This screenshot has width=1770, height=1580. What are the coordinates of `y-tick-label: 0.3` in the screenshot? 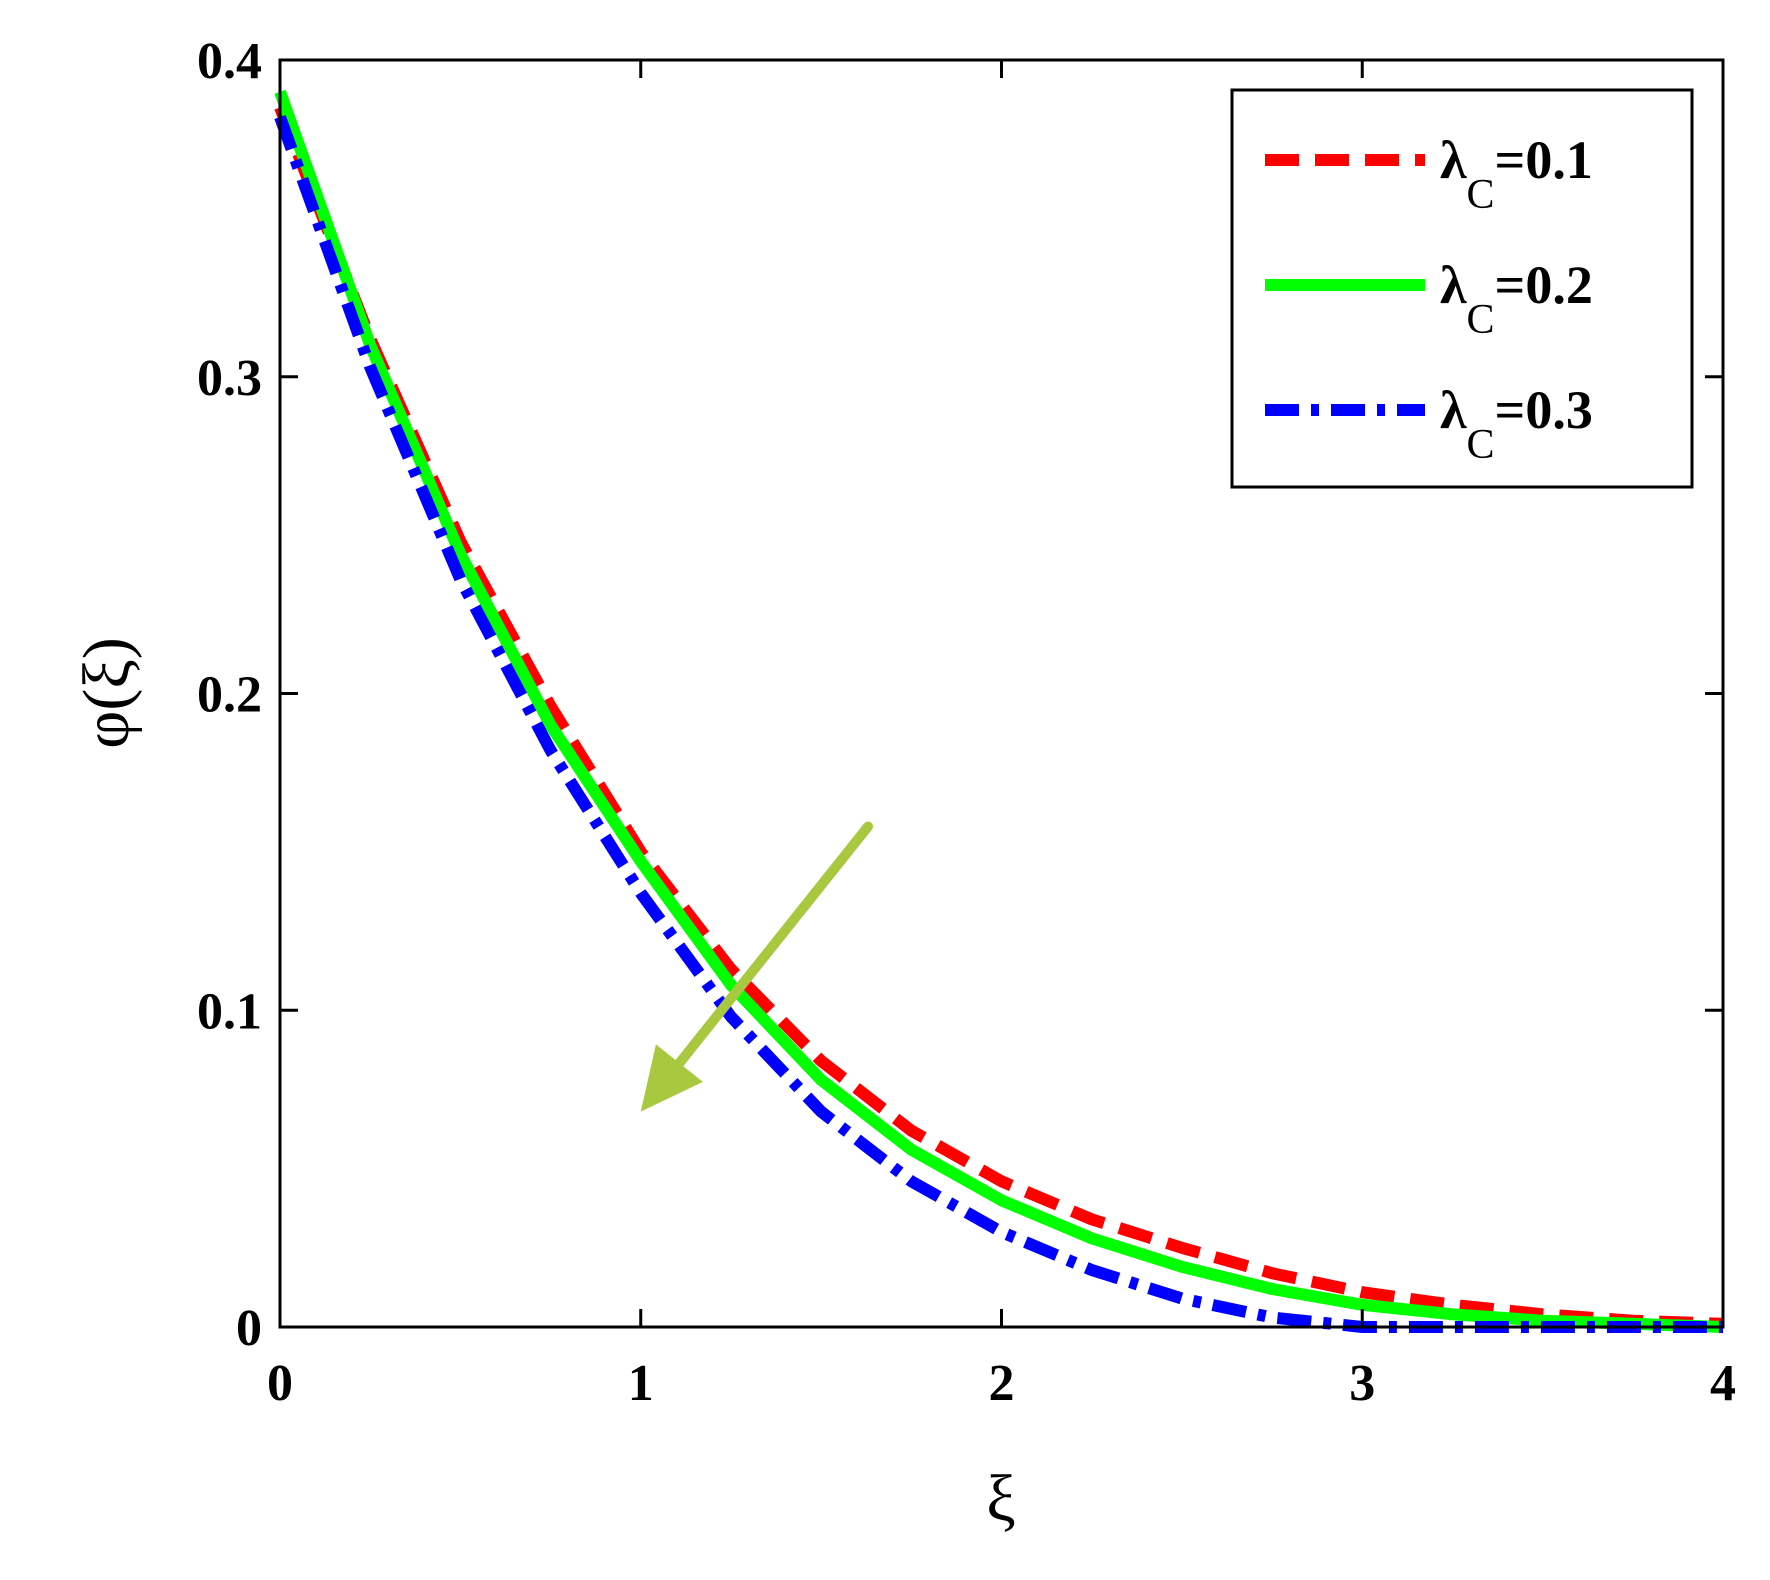 It's located at (229, 378).